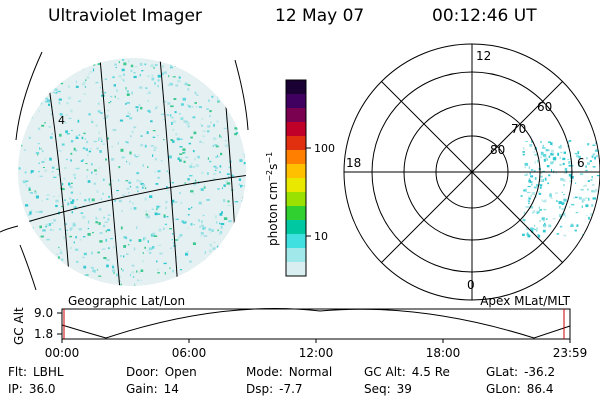 This screenshot has width=600, height=400. I want to click on timeline-frame, so click(316, 324).